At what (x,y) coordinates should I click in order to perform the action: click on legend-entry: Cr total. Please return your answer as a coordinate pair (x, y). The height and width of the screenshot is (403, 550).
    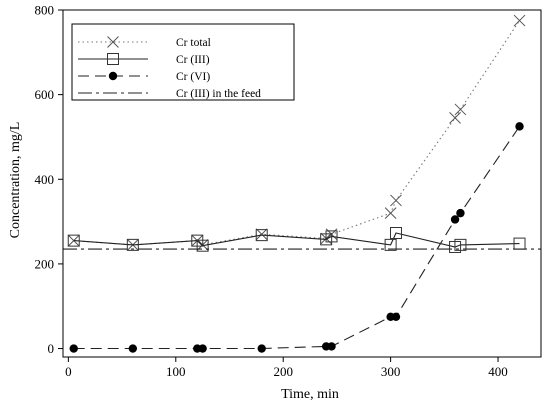
    Looking at the image, I should click on (144, 42).